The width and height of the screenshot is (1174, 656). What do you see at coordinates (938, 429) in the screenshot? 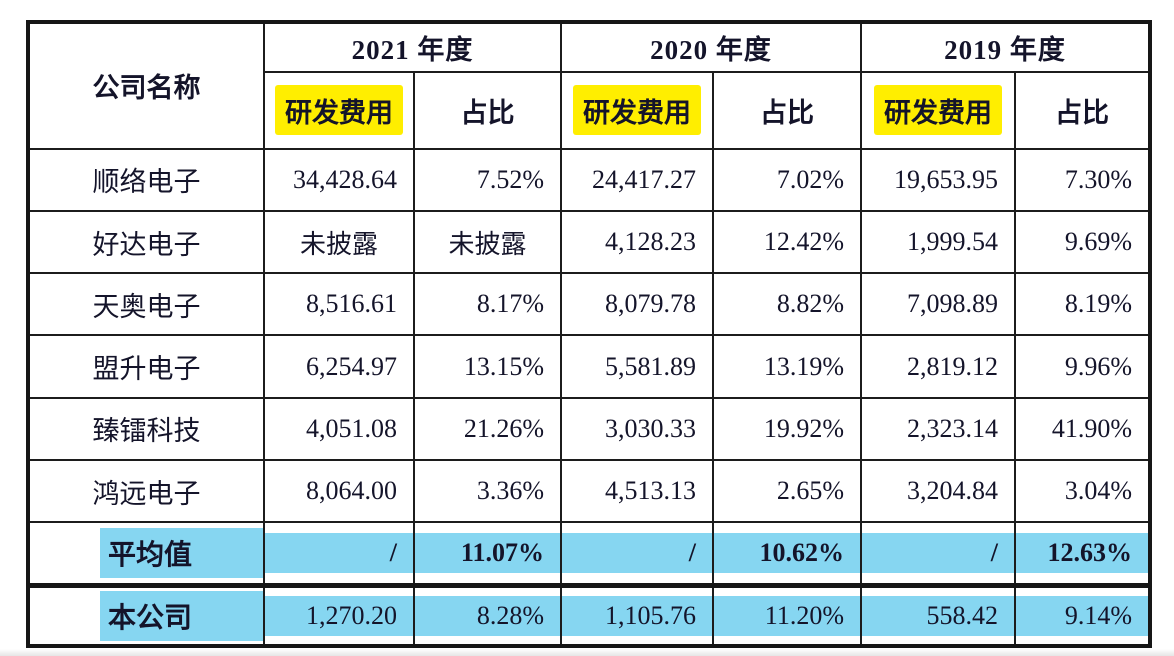
I see `value-cell: 2,323.14` at bounding box center [938, 429].